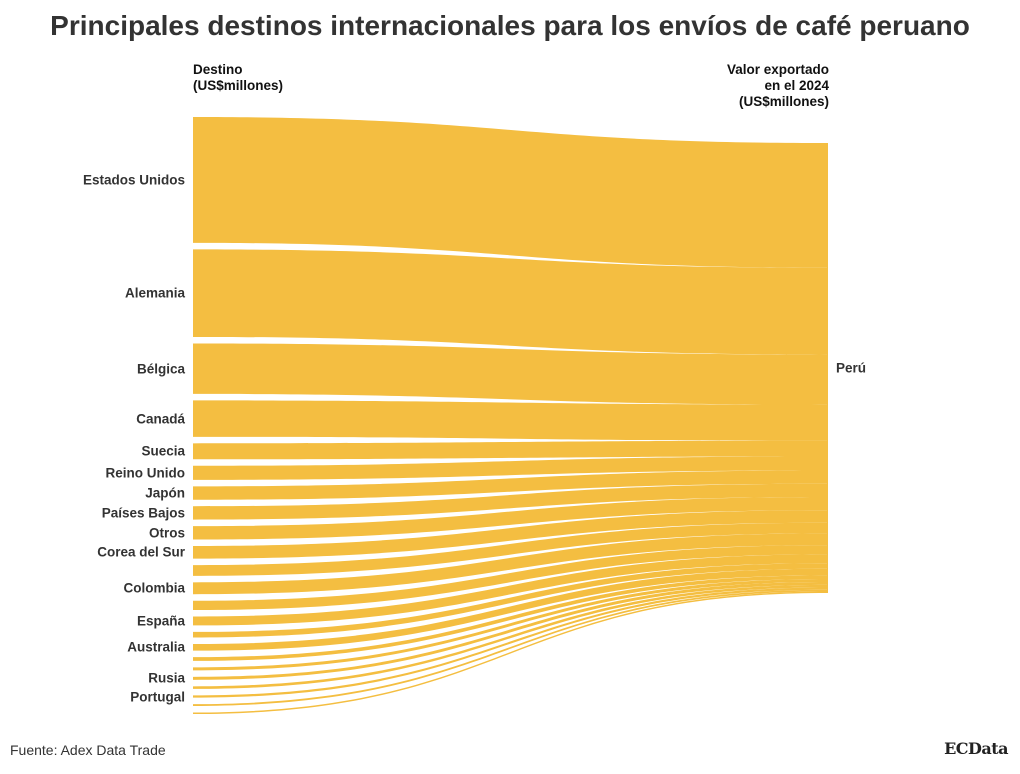 This screenshot has width=1020, height=774. I want to click on flow-españa, so click(510, 590).